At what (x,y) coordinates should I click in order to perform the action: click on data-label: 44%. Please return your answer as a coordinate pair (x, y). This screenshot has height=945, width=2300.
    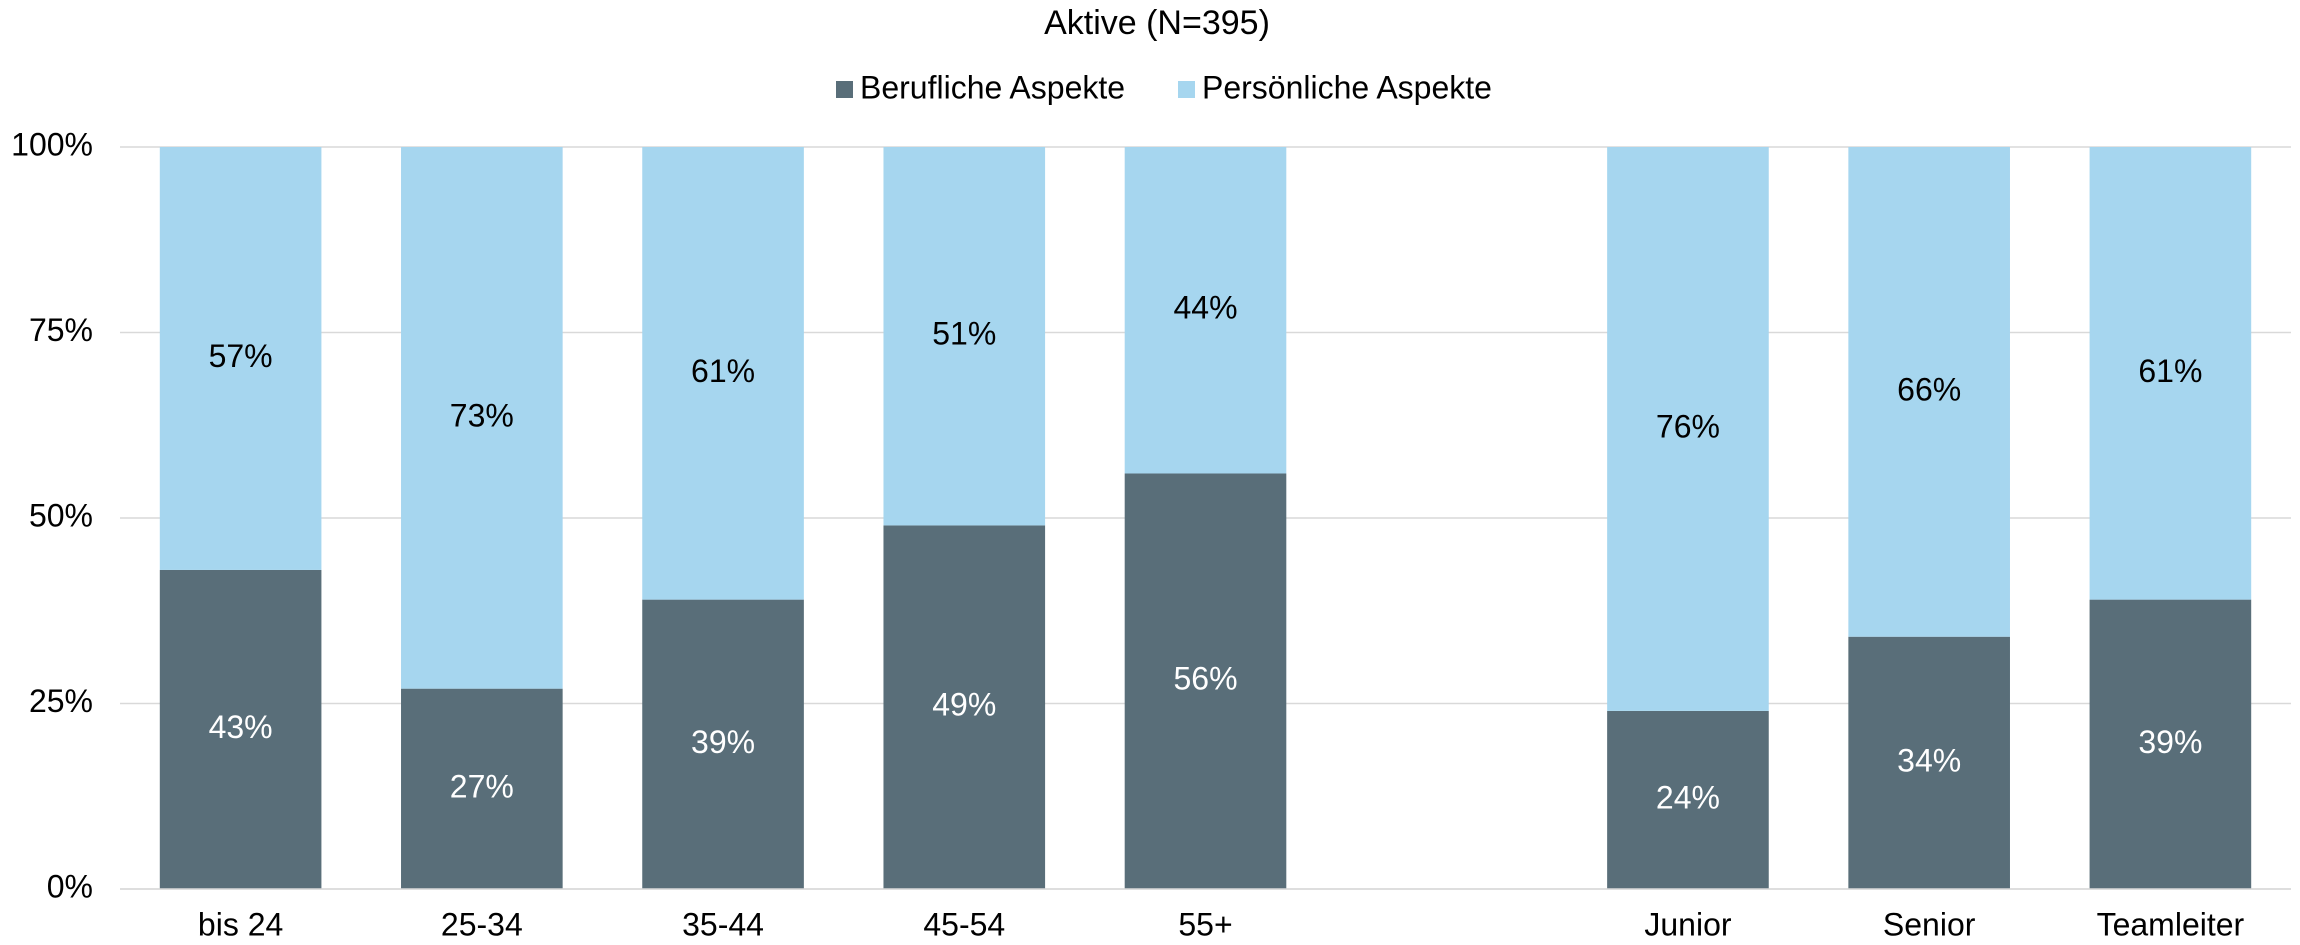
    Looking at the image, I should click on (1205, 308).